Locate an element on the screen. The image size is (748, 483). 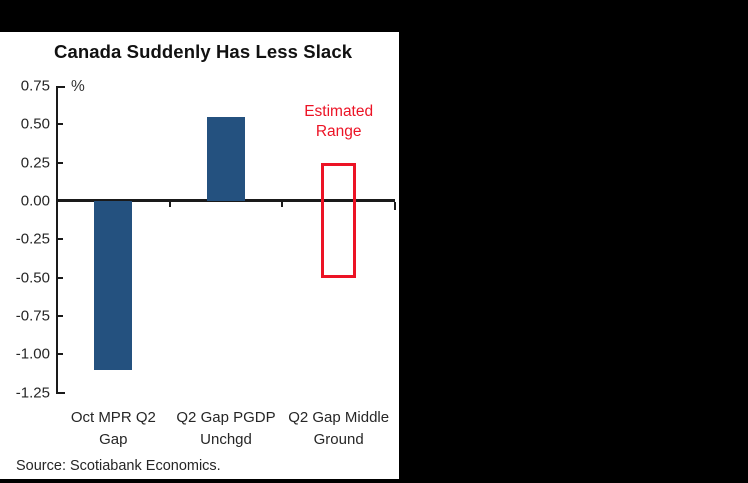
y-tick-label: -0.75 is located at coordinates (32, 316).